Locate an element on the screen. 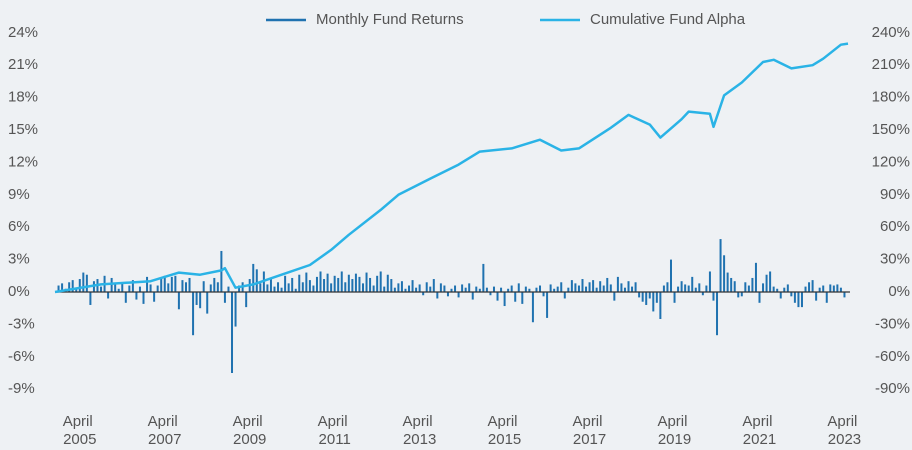 This screenshot has width=912, height=450. y2-tick-label: 150% is located at coordinates (891, 129).